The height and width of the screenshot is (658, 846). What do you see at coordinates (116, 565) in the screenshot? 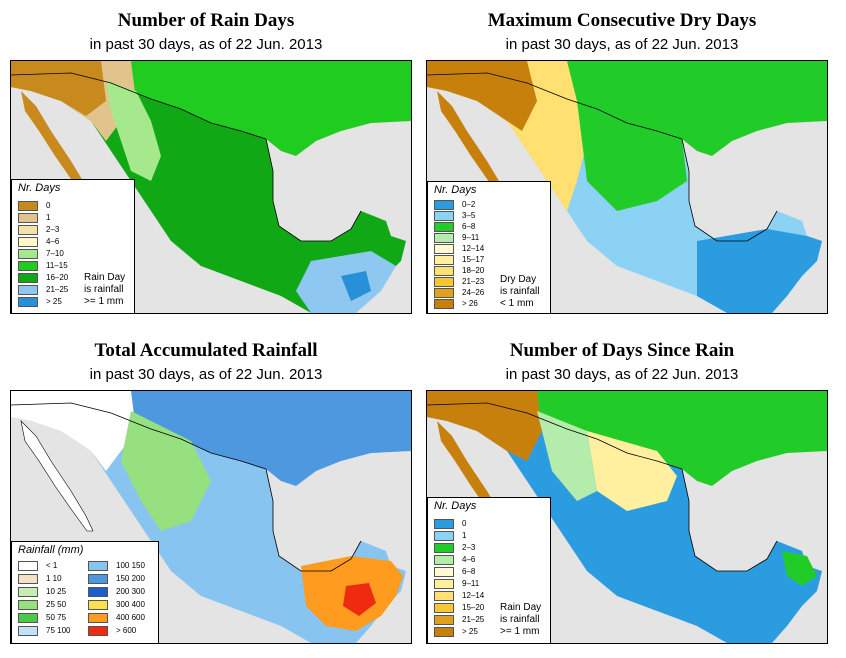
I see `legend-item: 100 150` at bounding box center [116, 565].